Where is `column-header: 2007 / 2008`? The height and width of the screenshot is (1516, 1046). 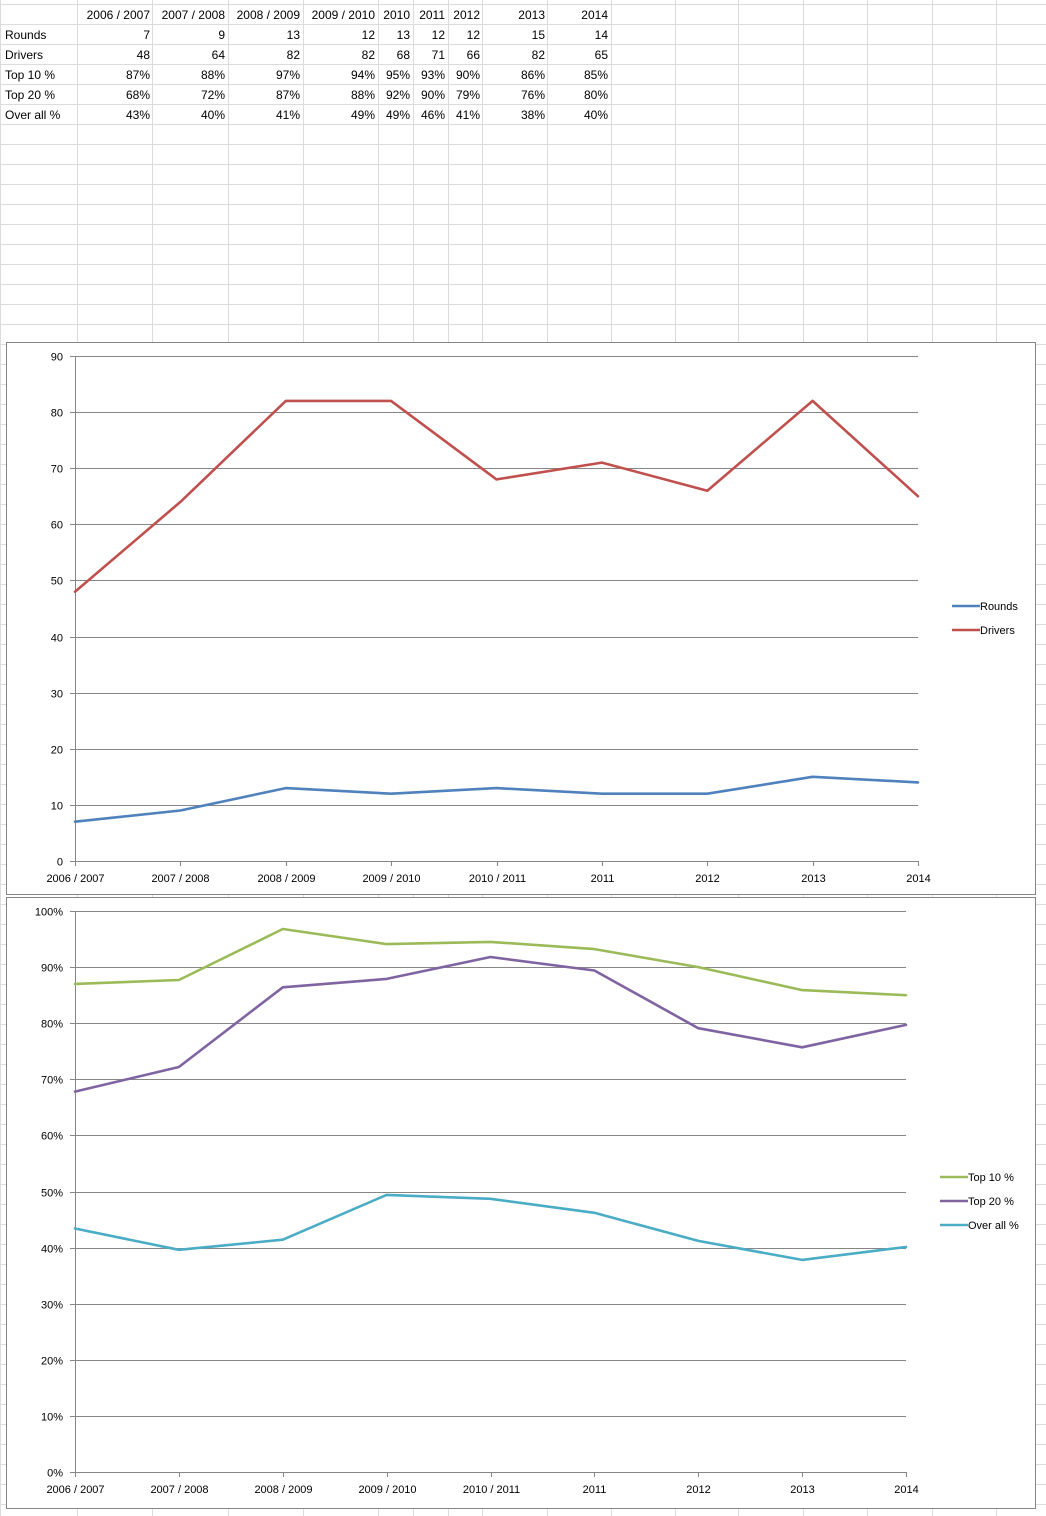 column-header: 2007 / 2008 is located at coordinates (194, 15).